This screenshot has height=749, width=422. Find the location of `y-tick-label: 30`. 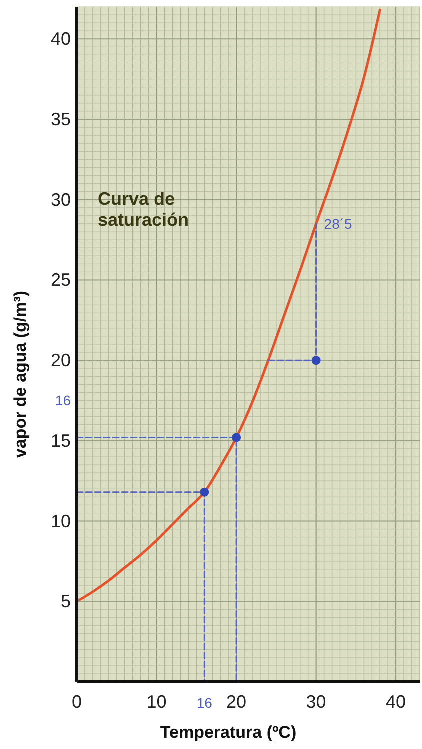

y-tick-label: 30 is located at coordinates (60, 200).